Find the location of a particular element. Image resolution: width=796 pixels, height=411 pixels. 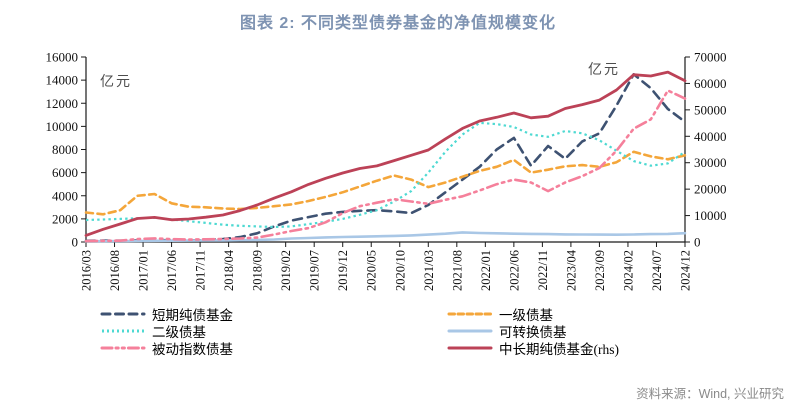

legend-marker-first_level is located at coordinates (470, 313).